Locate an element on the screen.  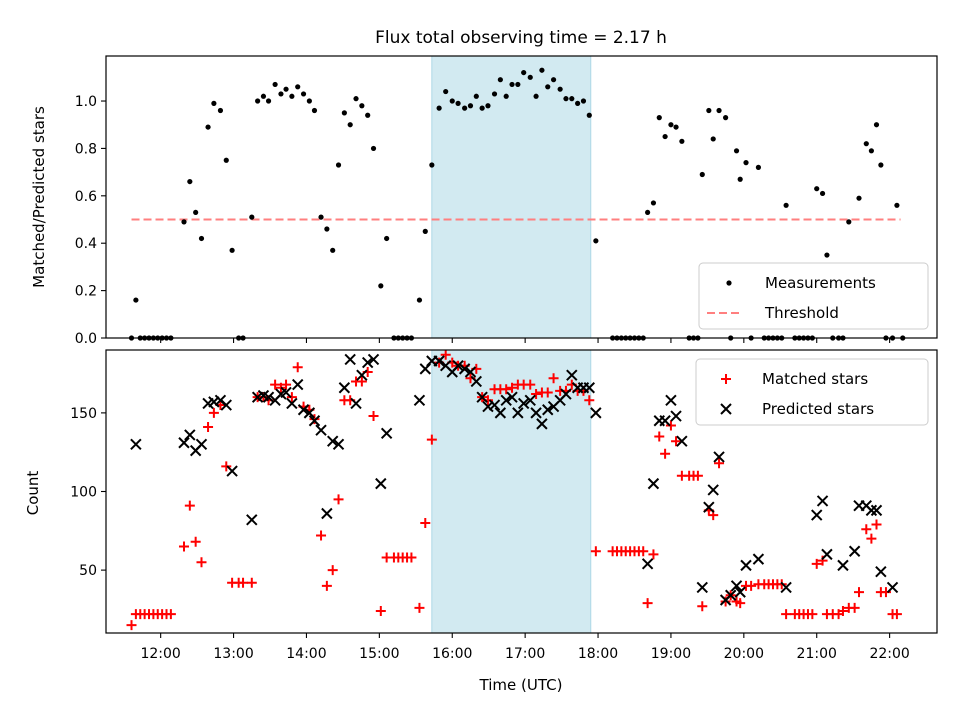
legend-marker-measurements is located at coordinates (729, 283).